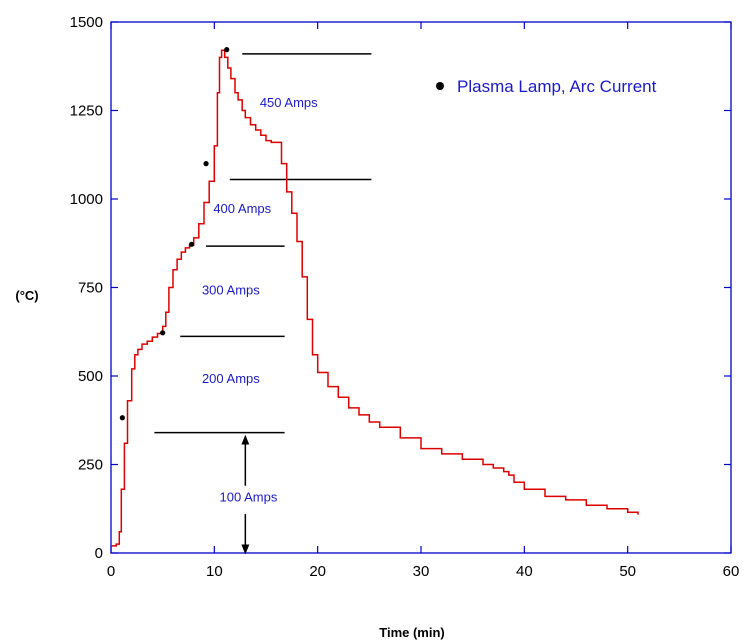 The height and width of the screenshot is (644, 744). I want to click on band-label: 100 Amps, so click(249, 497).